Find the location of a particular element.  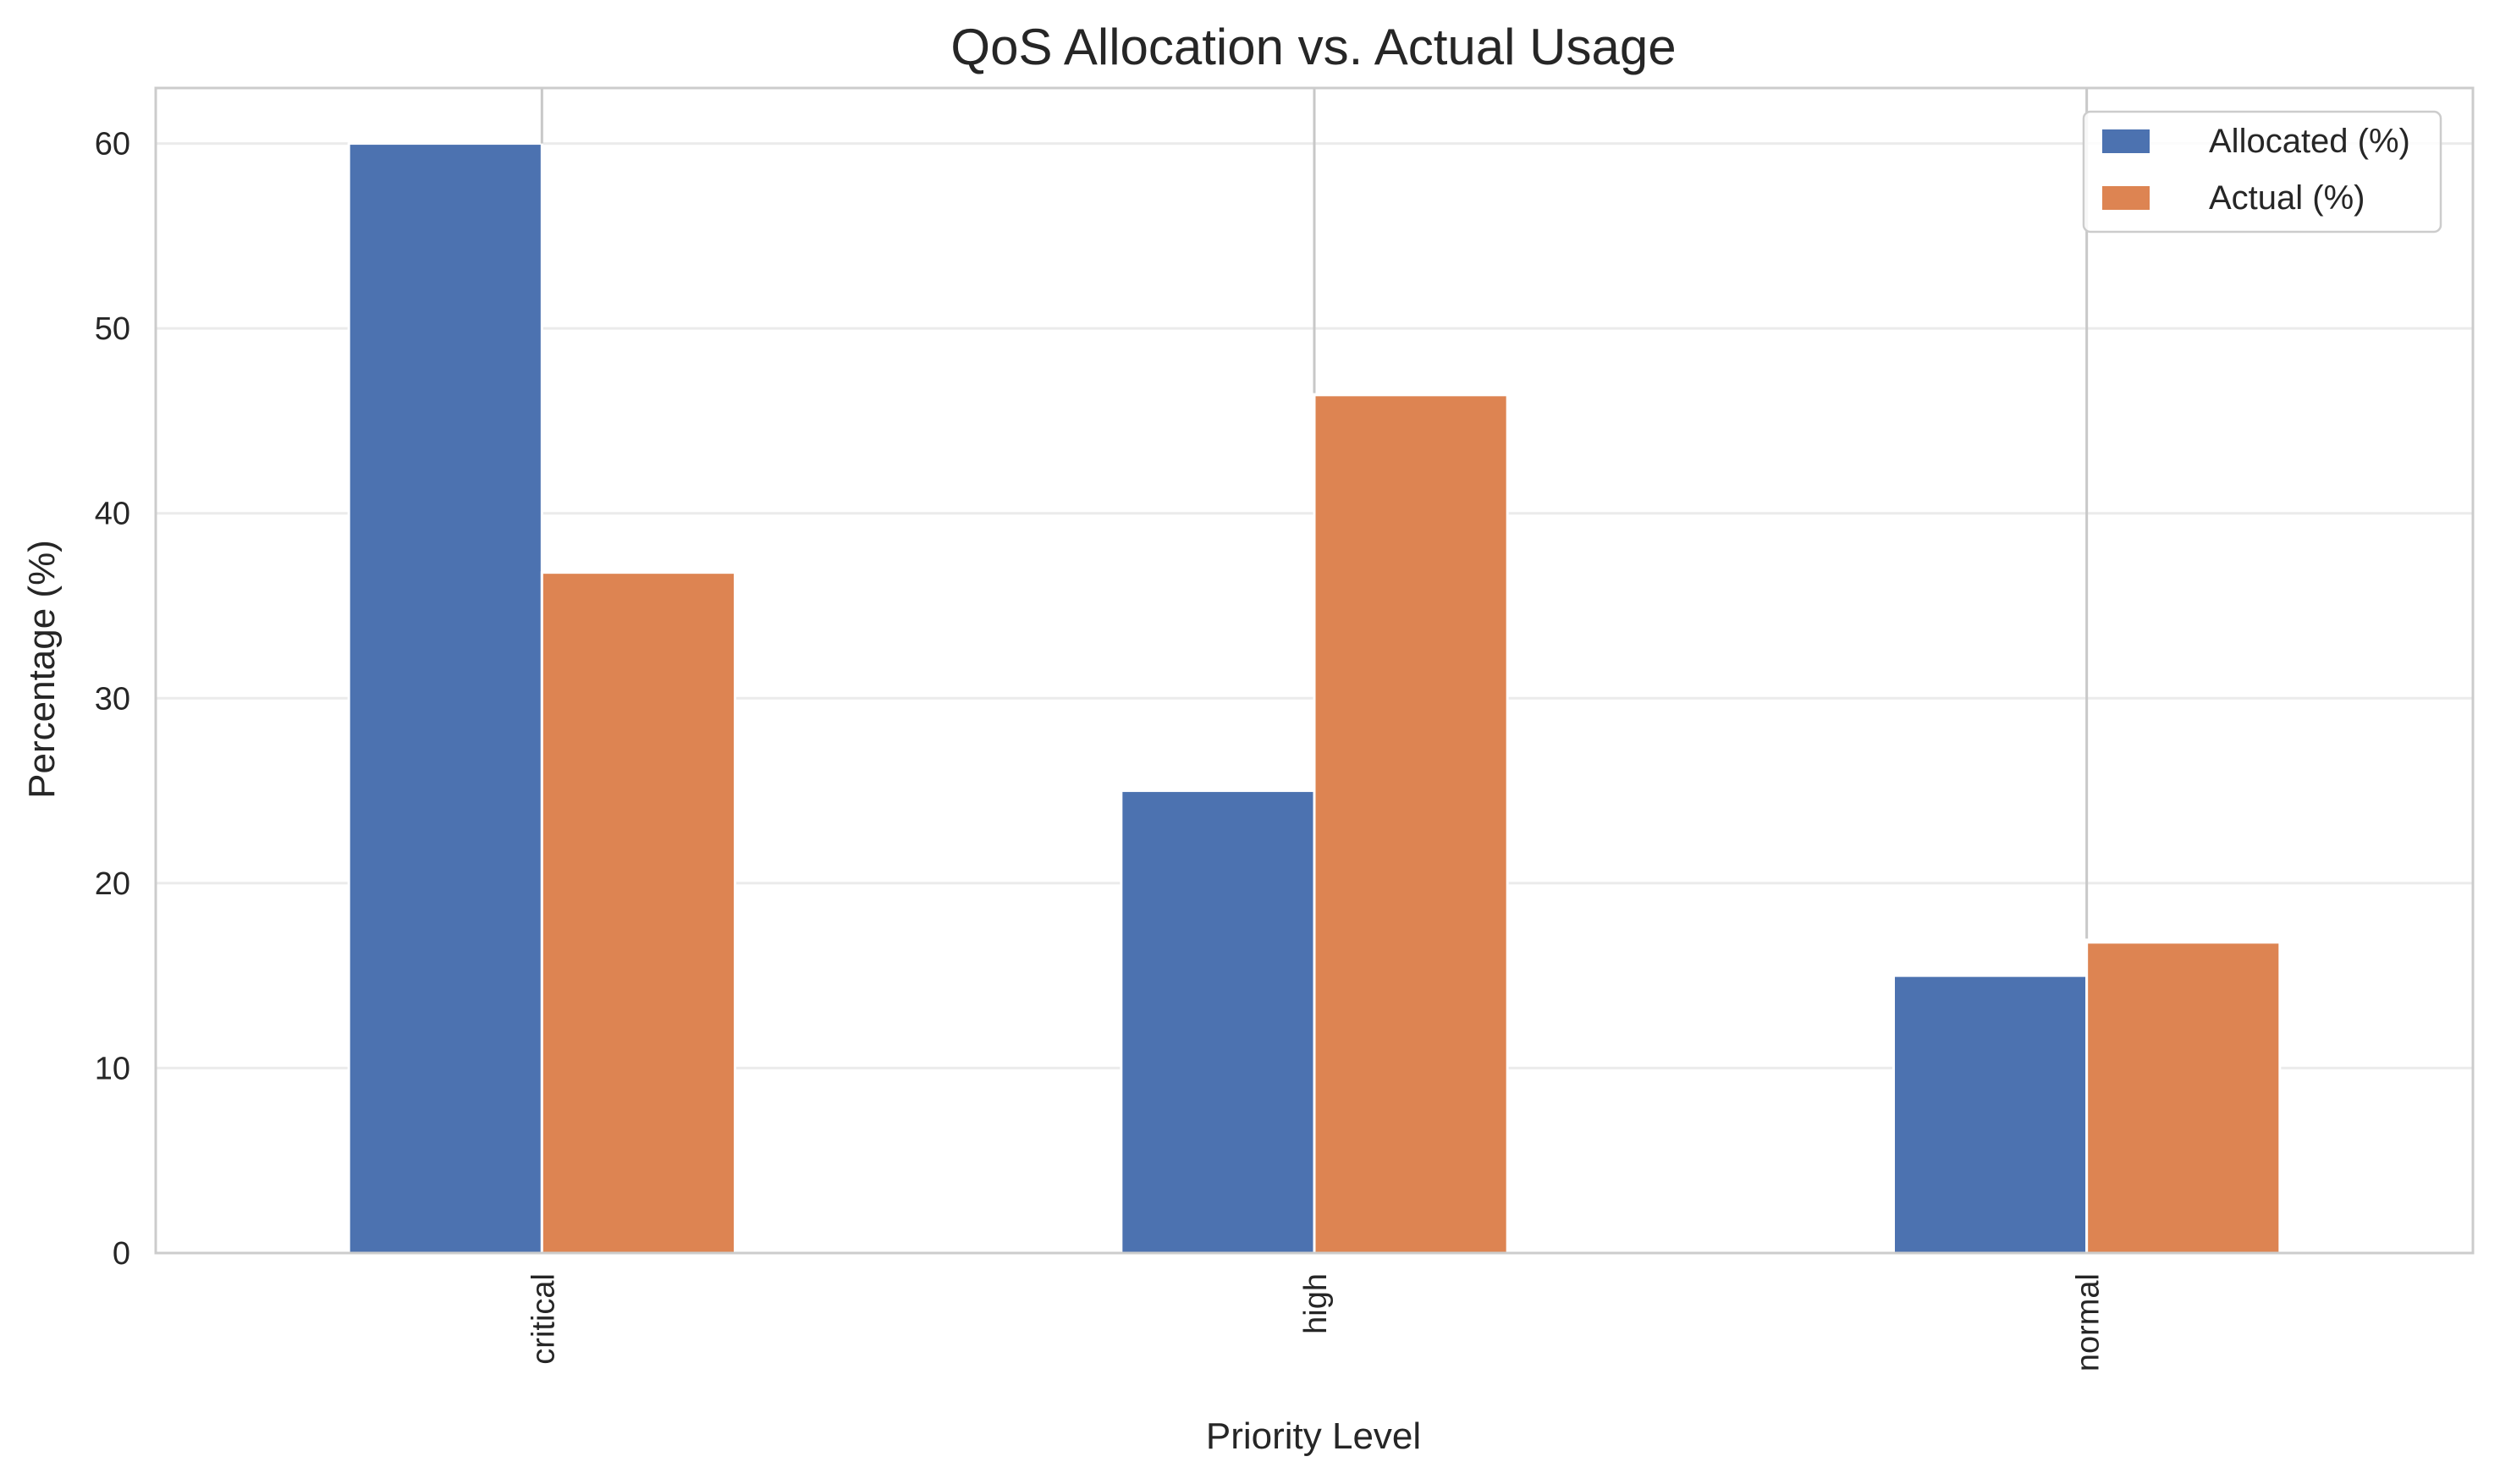

legend-swatch-allocated is located at coordinates (2126, 141).